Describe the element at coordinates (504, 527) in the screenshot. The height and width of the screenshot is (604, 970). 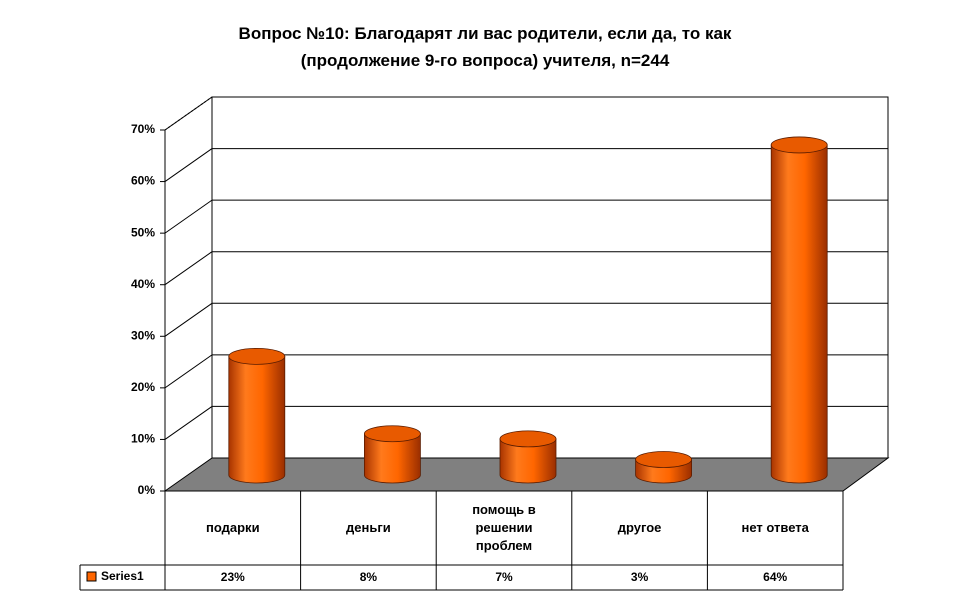
I see `x-tick-label: помощь в решении проблем` at that location.